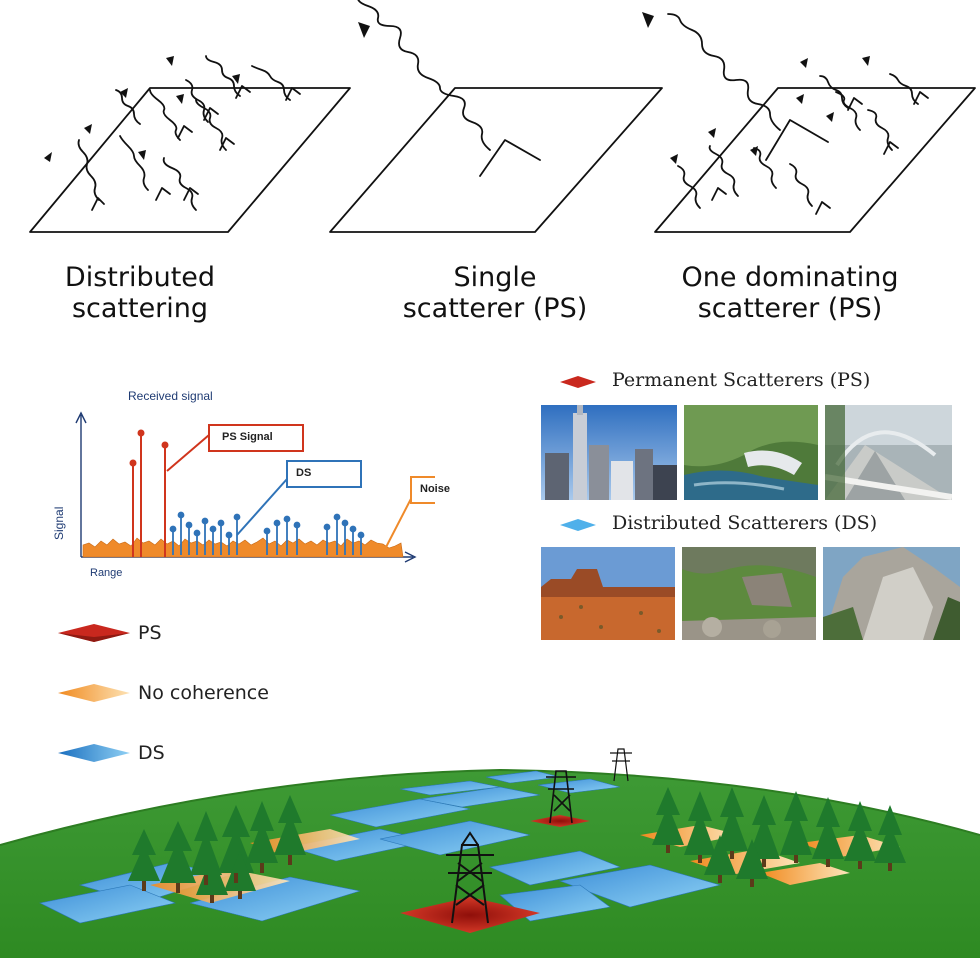 This screenshot has width=980, height=958. Describe the element at coordinates (809, 122) in the screenshot. I see `dominating-scatterer-plane` at that location.